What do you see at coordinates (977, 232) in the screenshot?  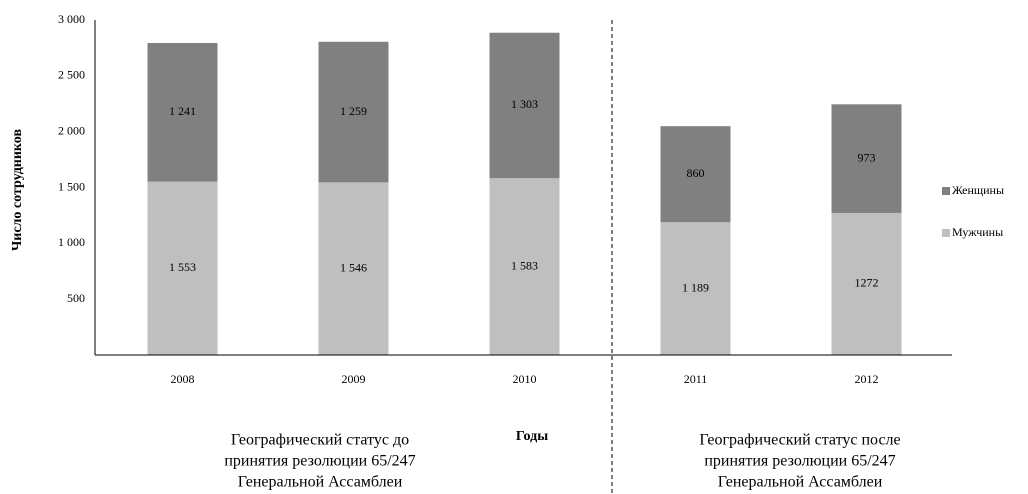 I see `legend-label: Мужчины` at bounding box center [977, 232].